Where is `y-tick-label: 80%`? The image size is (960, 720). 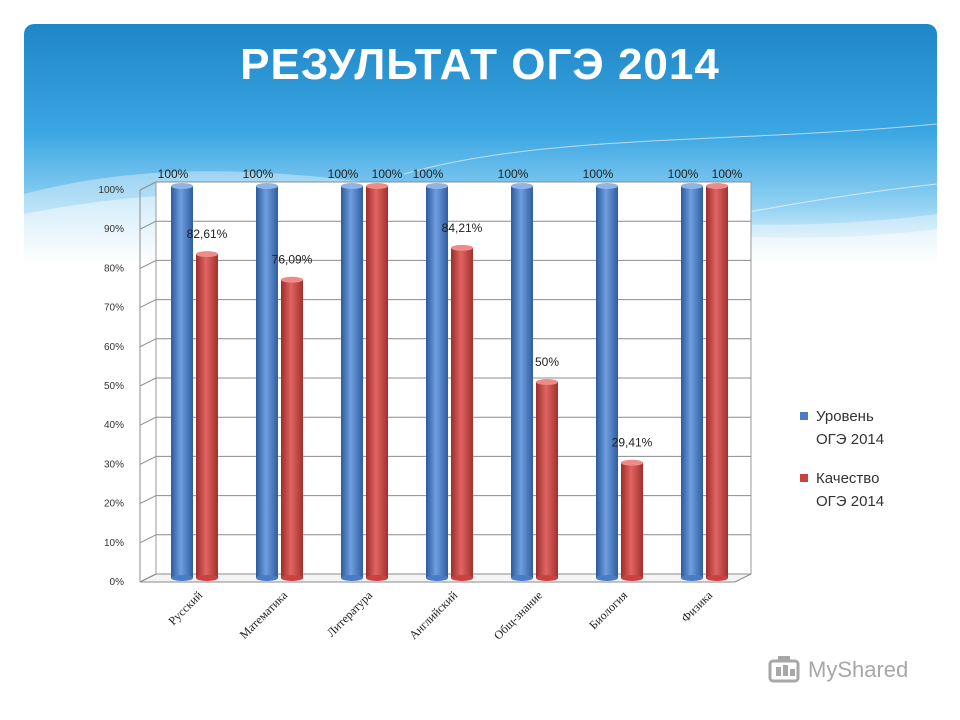
y-tick-label: 80% is located at coordinates (114, 268).